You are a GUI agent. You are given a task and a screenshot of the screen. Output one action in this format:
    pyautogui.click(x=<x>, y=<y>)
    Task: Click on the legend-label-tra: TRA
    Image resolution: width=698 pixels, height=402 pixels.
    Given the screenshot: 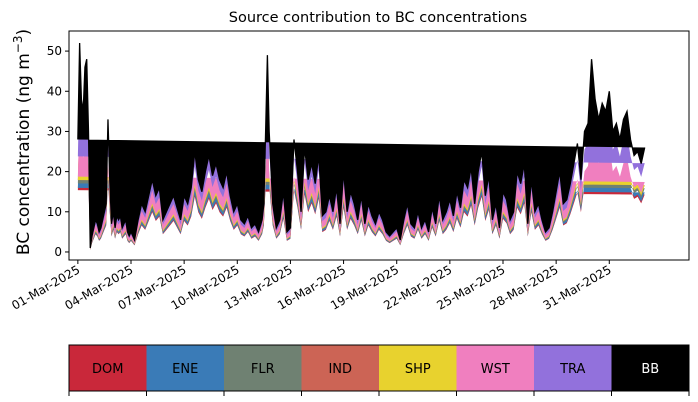 What is the action you would take?
    pyautogui.click(x=572, y=369)
    